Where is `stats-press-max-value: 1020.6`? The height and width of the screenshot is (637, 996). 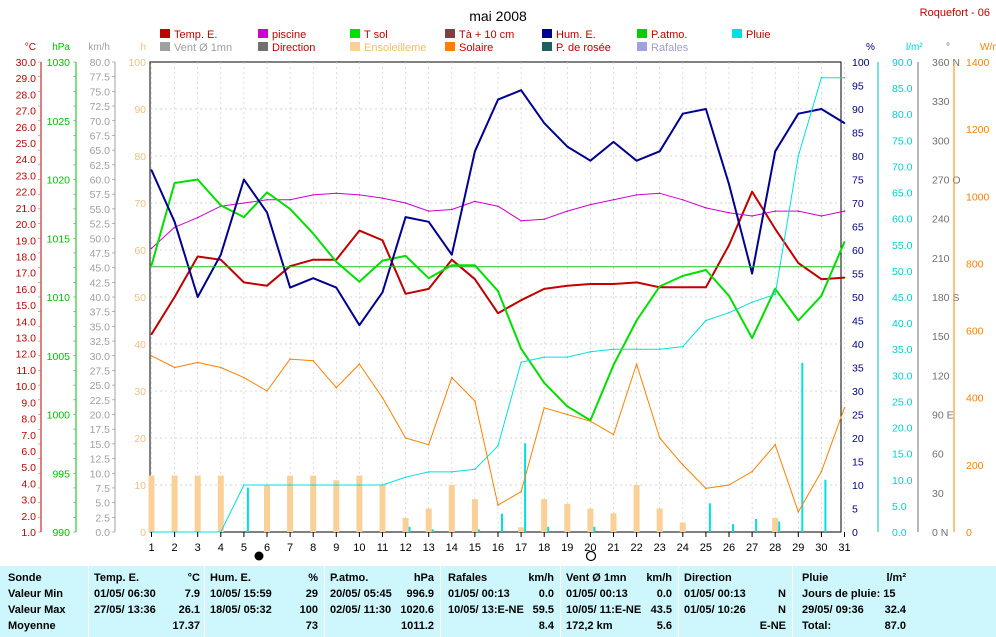 stats-press-max-value: 1020.6 is located at coordinates (417, 610).